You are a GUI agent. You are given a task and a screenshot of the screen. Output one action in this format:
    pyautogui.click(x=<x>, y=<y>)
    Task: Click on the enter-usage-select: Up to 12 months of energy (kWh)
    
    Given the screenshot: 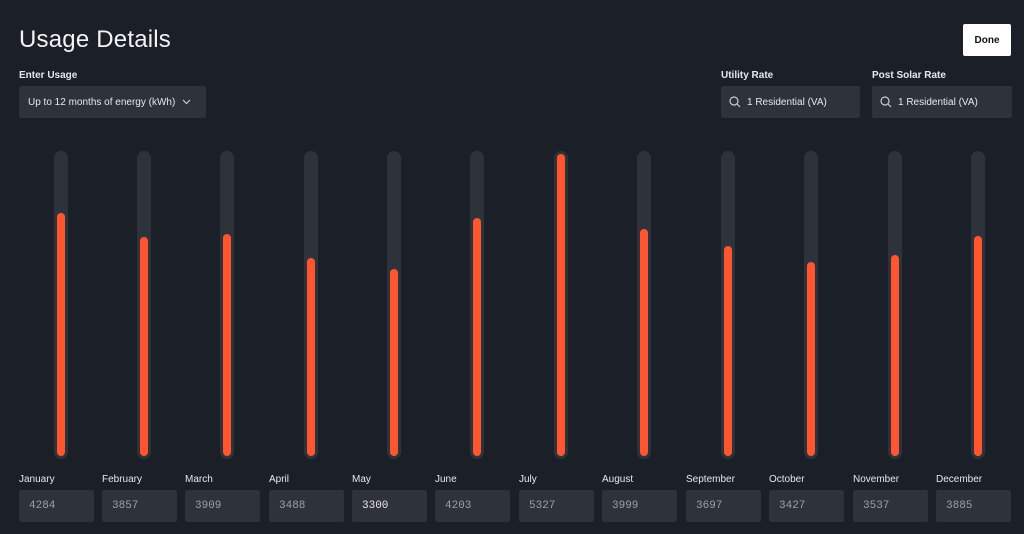 What is the action you would take?
    pyautogui.click(x=112, y=102)
    